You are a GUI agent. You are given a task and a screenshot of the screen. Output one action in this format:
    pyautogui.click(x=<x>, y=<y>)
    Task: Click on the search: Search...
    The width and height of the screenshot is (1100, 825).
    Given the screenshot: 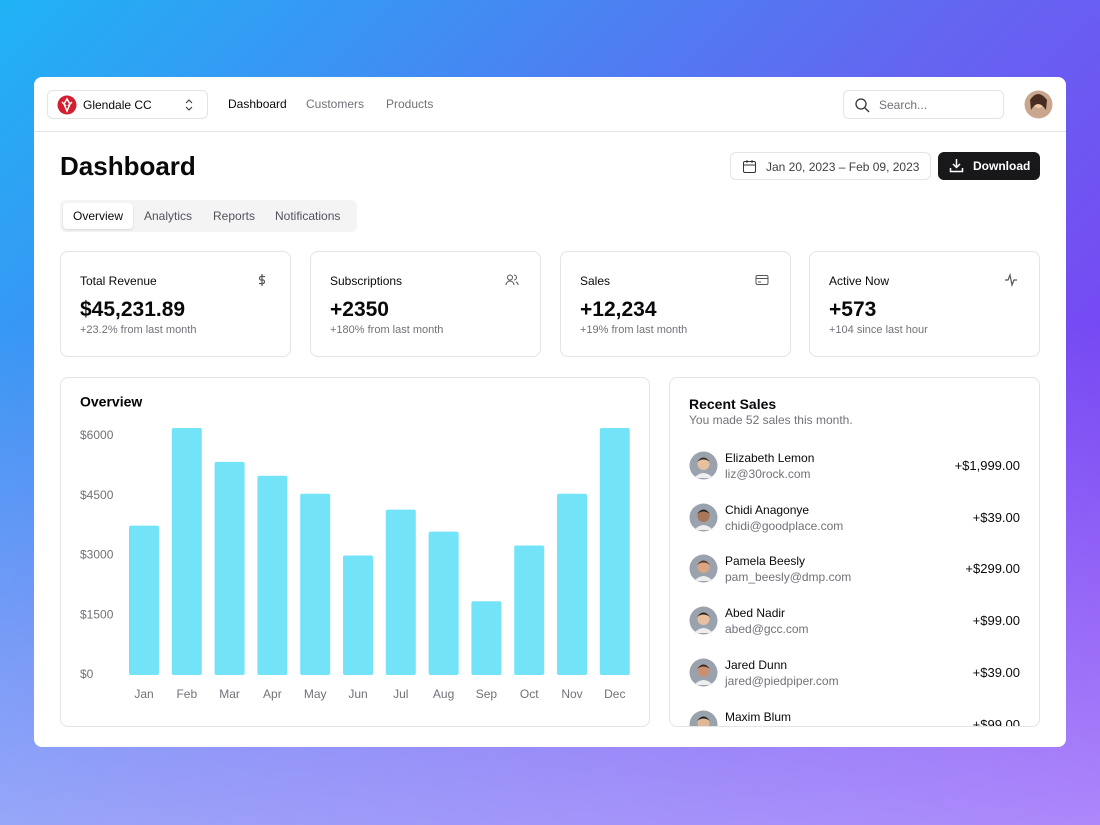 What is the action you would take?
    pyautogui.click(x=923, y=104)
    